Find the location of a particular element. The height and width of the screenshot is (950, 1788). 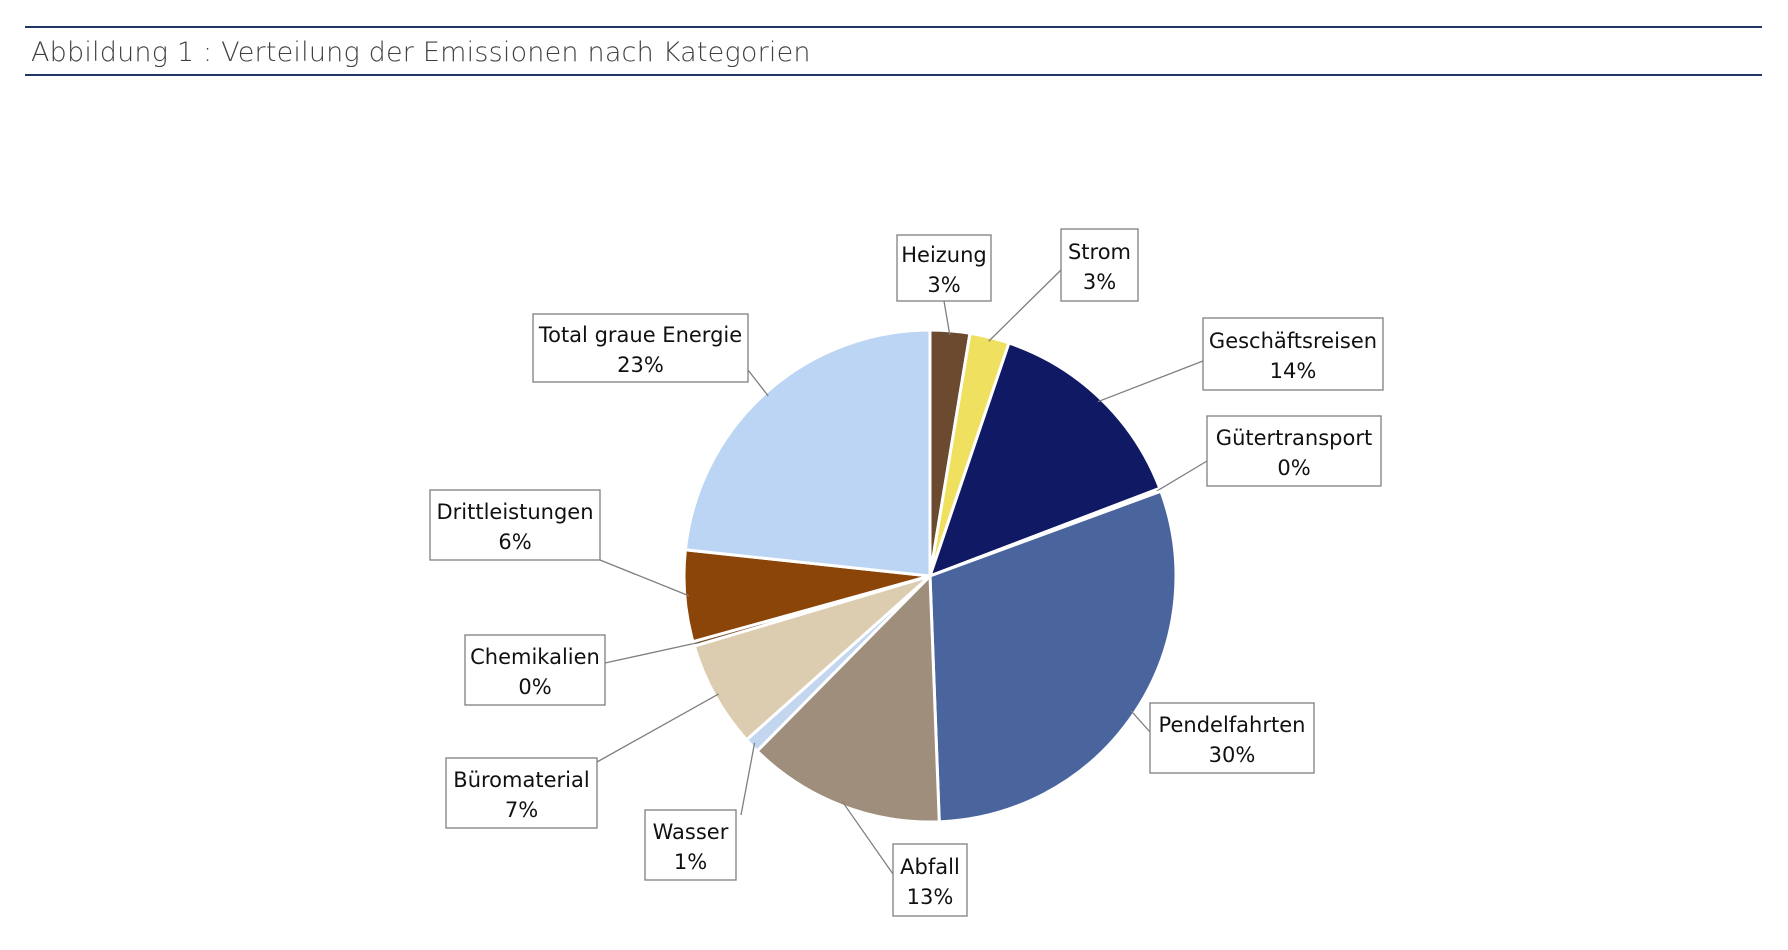

slice-name-label: Pendelfahrten is located at coordinates (1232, 725).